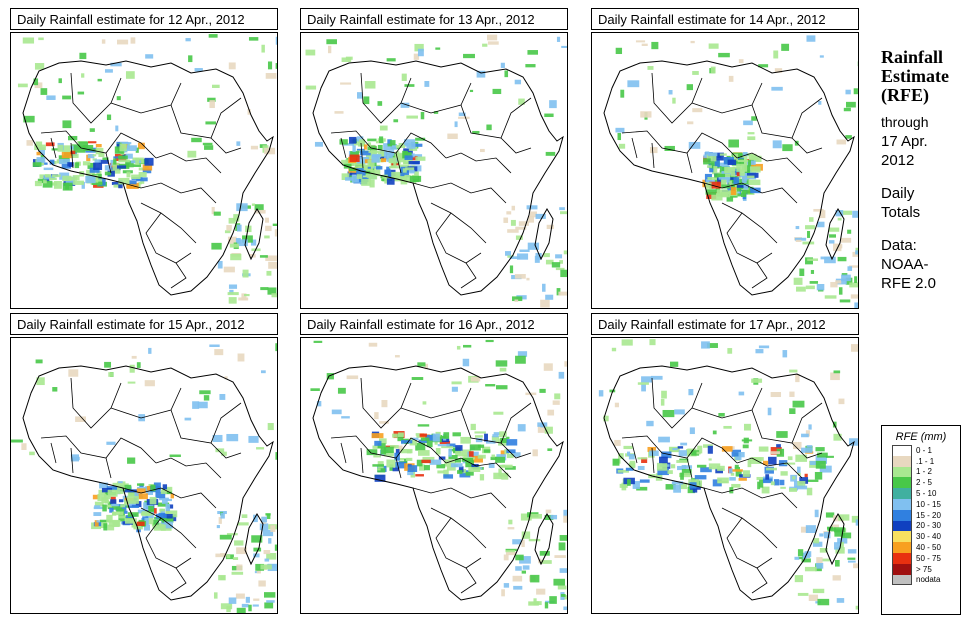 The width and height of the screenshot is (967, 626). Describe the element at coordinates (898, 193) in the screenshot. I see `daily-label: Daily` at that location.